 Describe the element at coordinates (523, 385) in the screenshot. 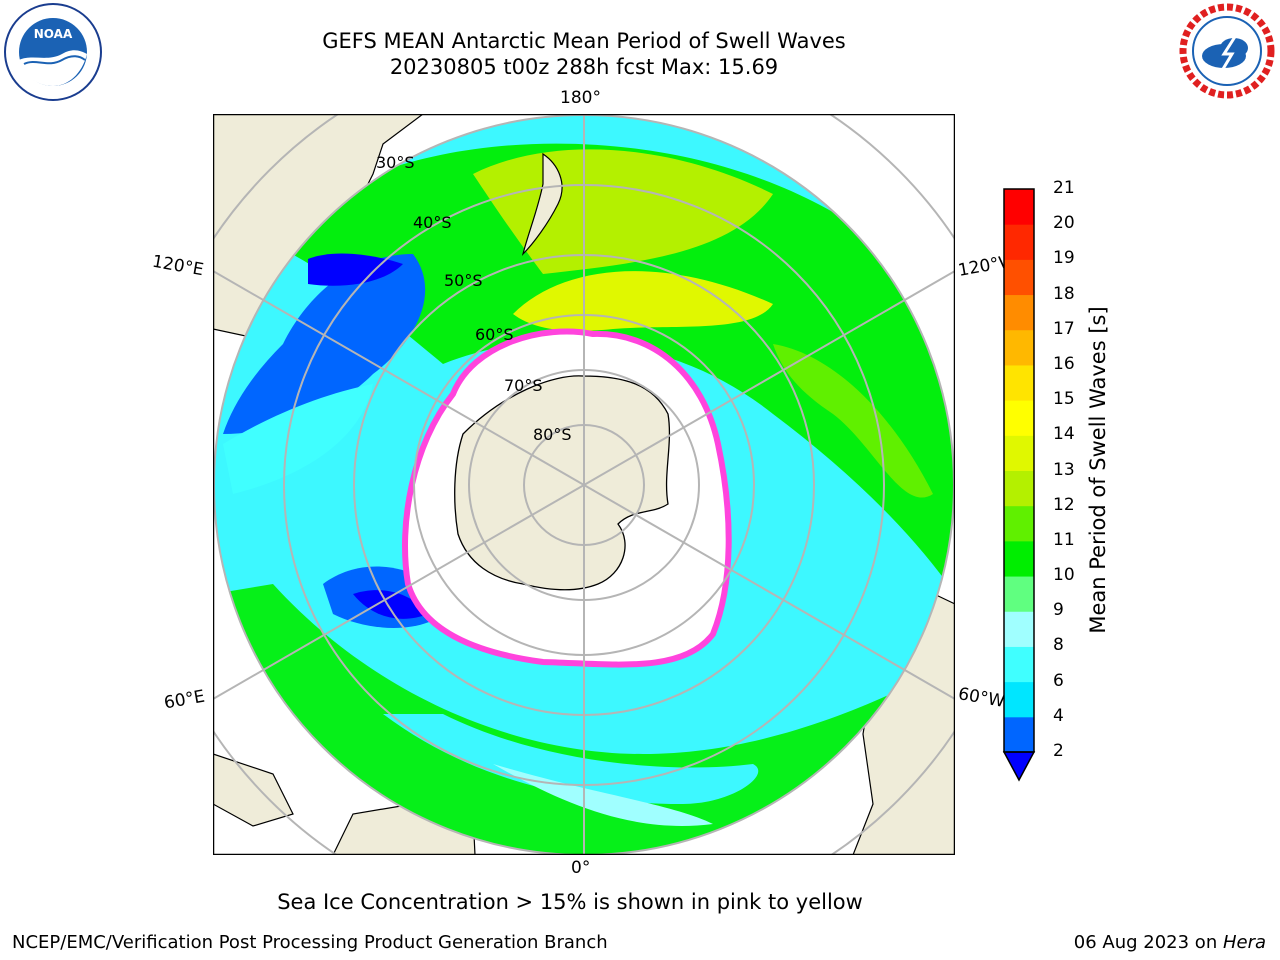

I see `lat-label-70s: 70°S` at that location.